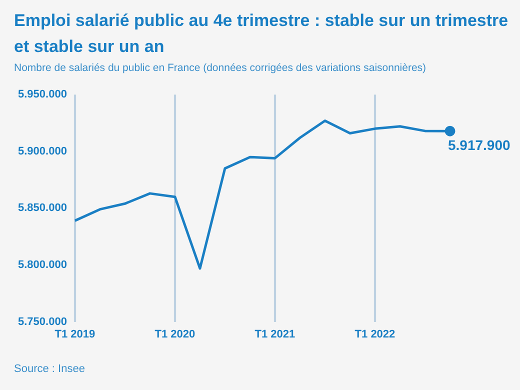 The height and width of the screenshot is (390, 520). What do you see at coordinates (175, 334) in the screenshot?
I see `x-tick-label: T1 2020` at bounding box center [175, 334].